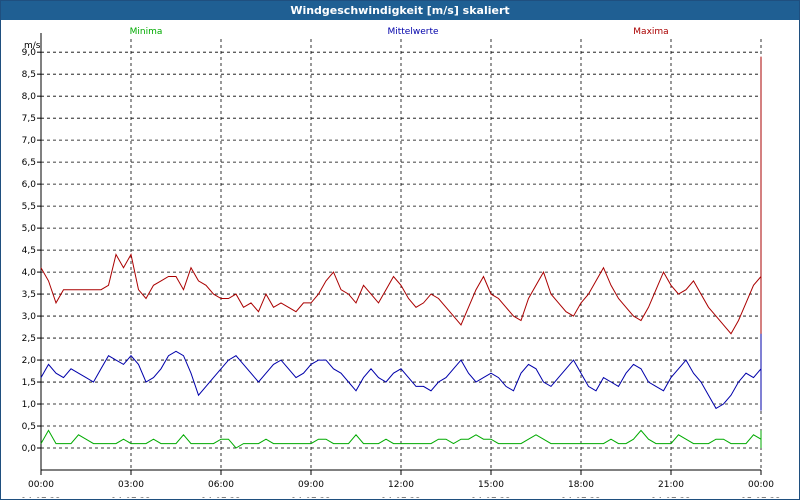 Image resolution: width=800 pixels, height=500 pixels. What do you see at coordinates (412, 32) in the screenshot?
I see `legend-mittelwerte: Mittelwerte` at bounding box center [412, 32].